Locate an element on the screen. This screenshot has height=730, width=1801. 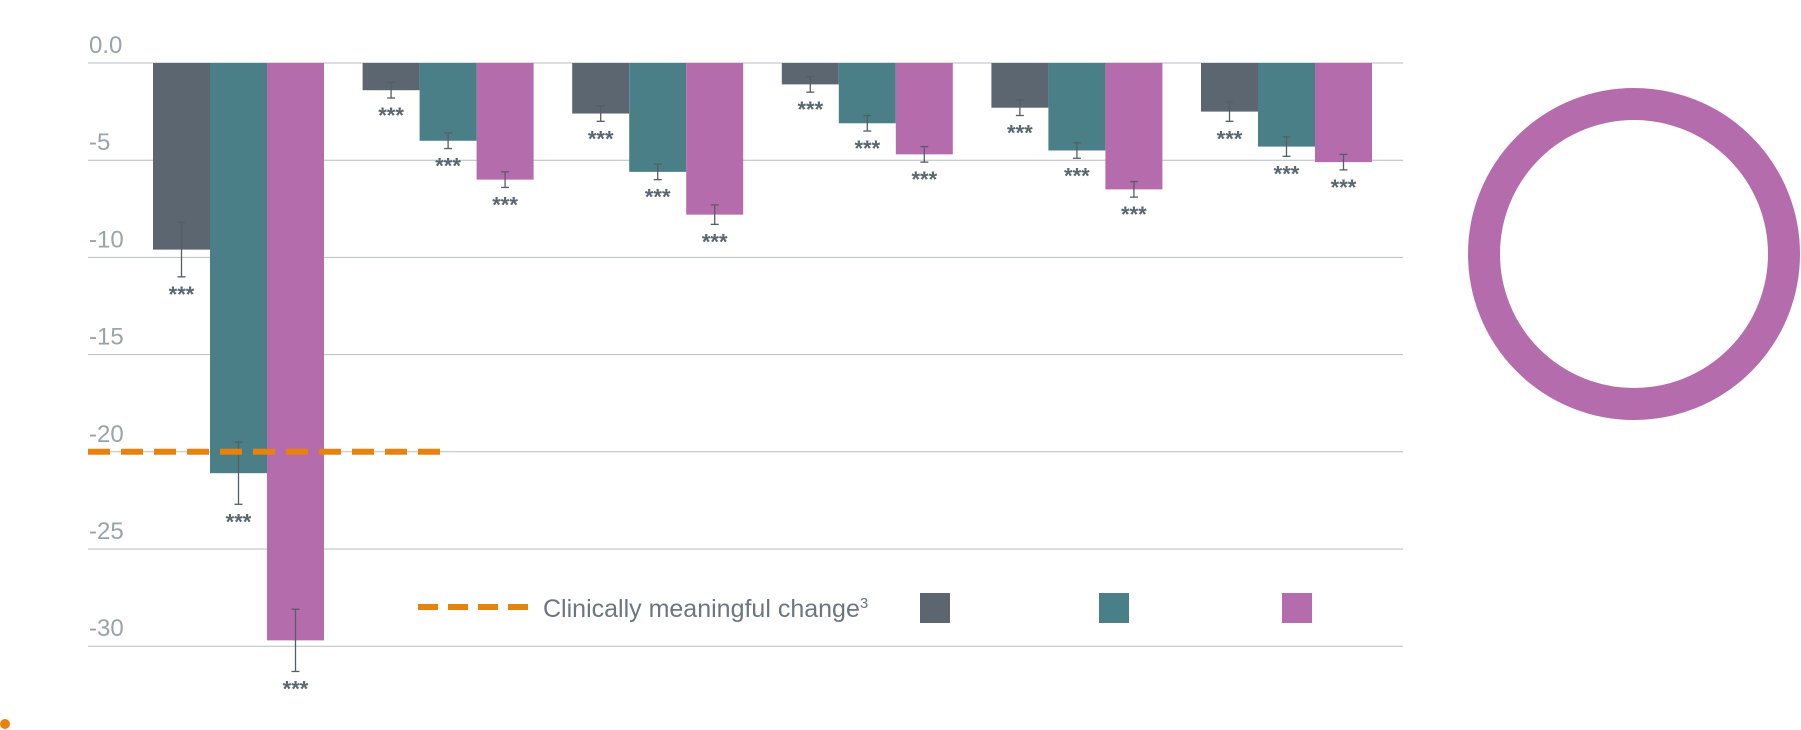
y-tick-label: 0.0 is located at coordinates (105, 45).